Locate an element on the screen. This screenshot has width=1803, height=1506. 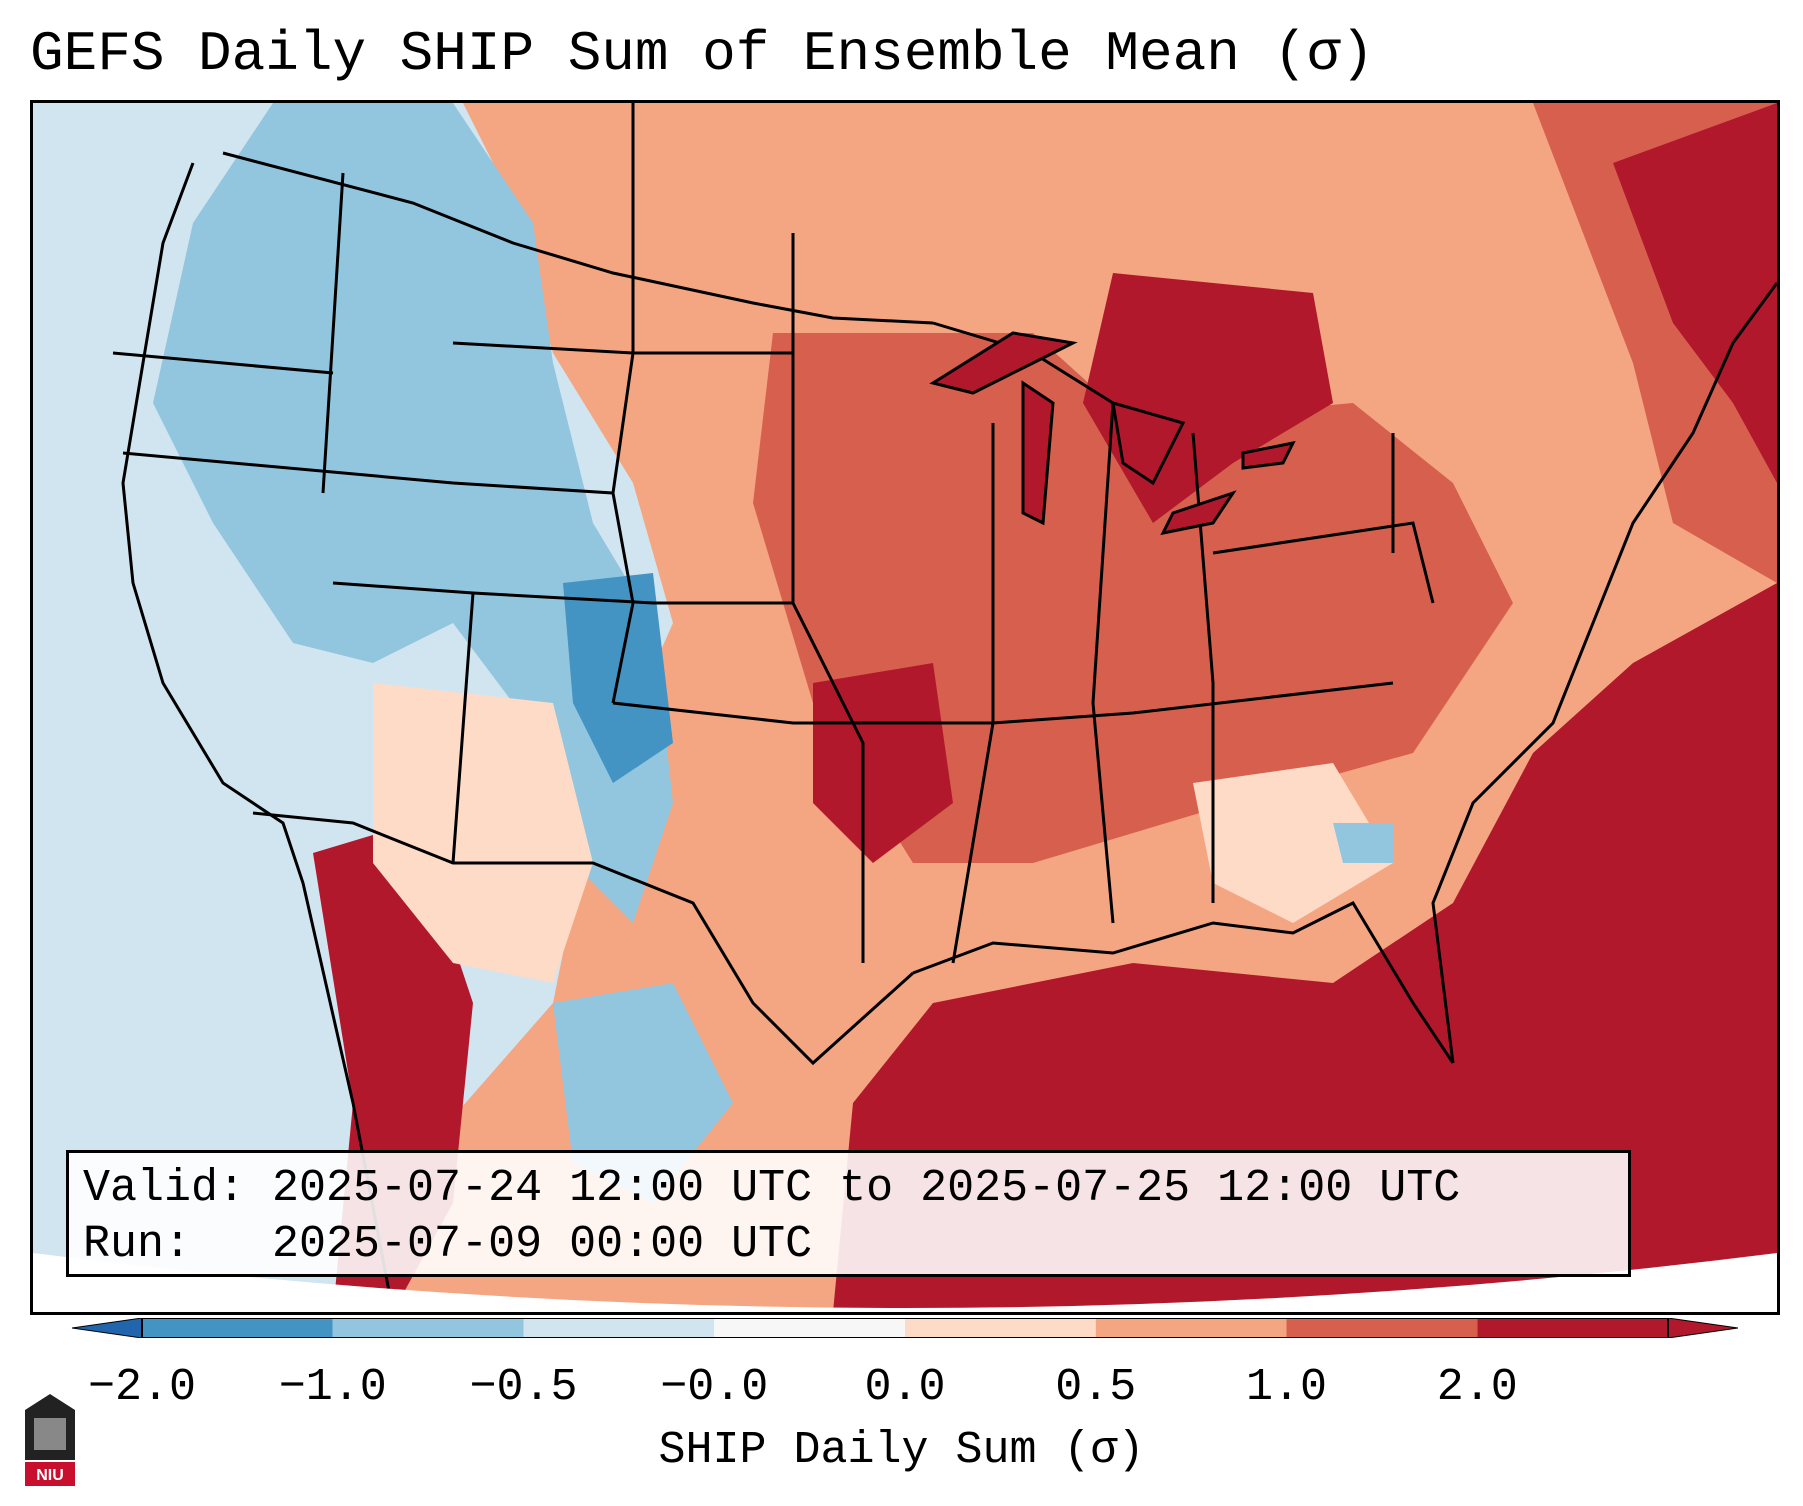
field-negative-mexico is located at coordinates (643, 1093).